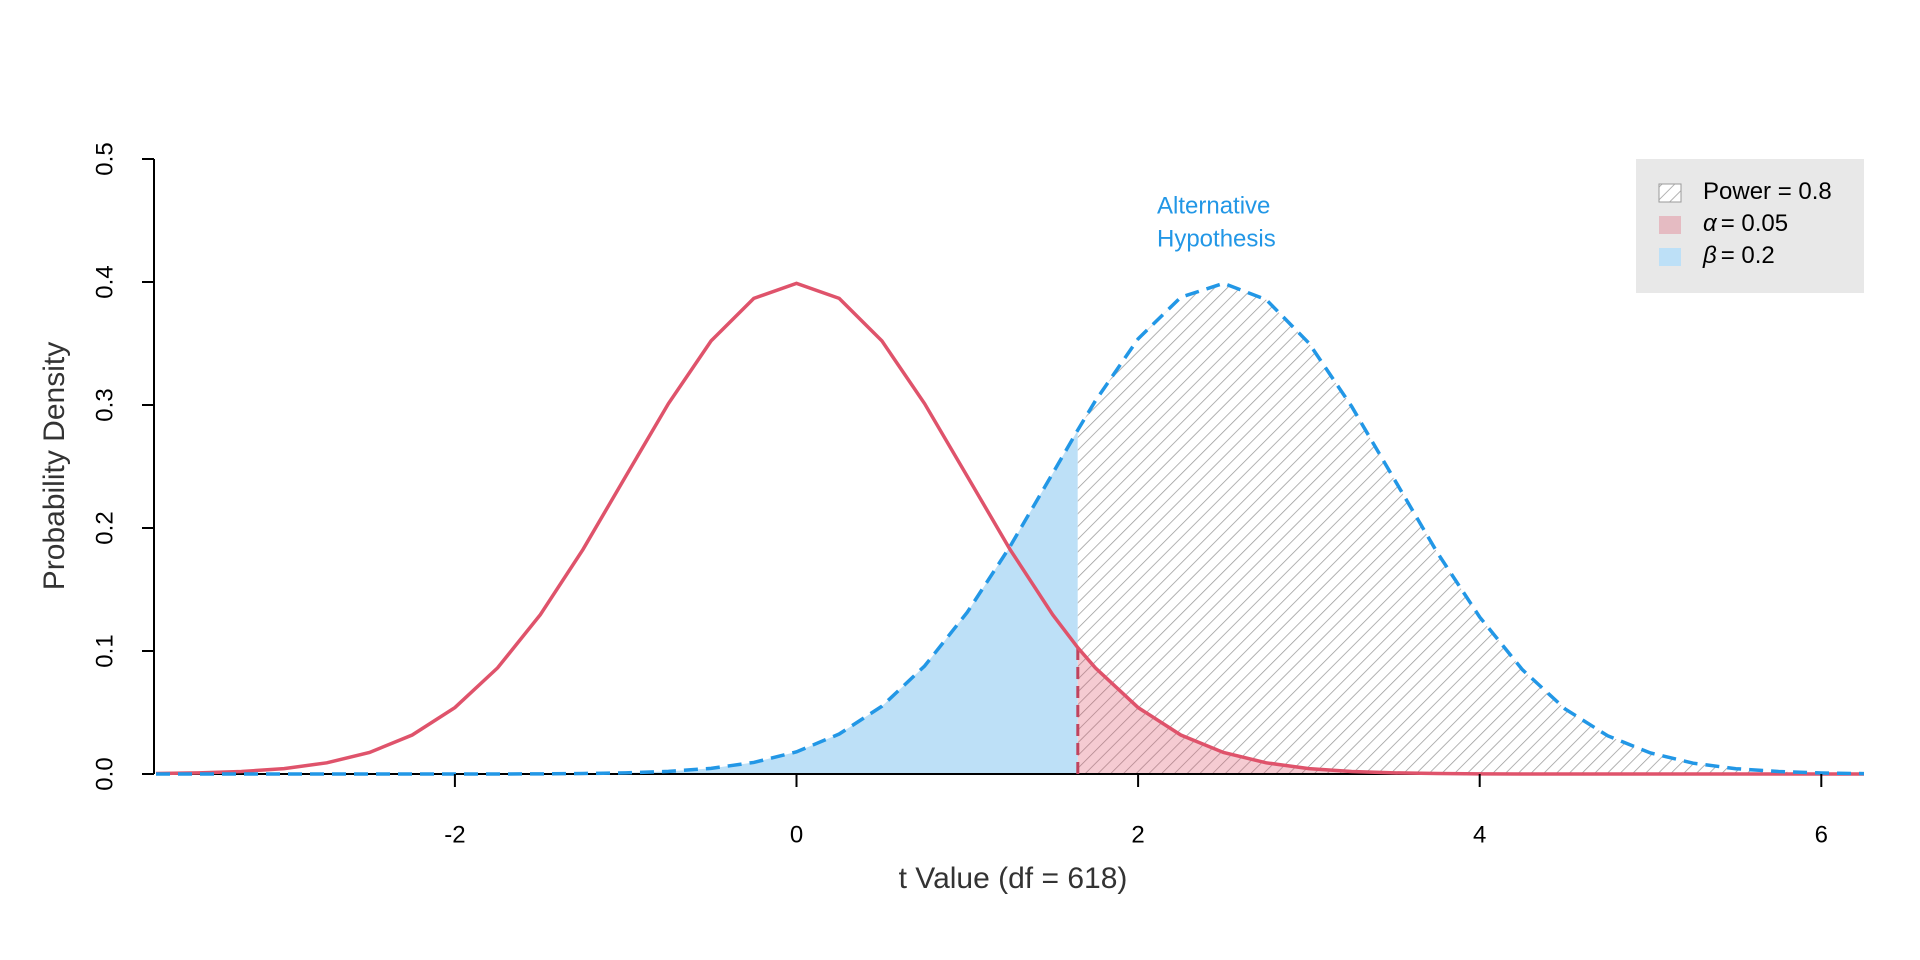 The width and height of the screenshot is (1920, 960). I want to click on x-tick-label: 0, so click(796, 834).